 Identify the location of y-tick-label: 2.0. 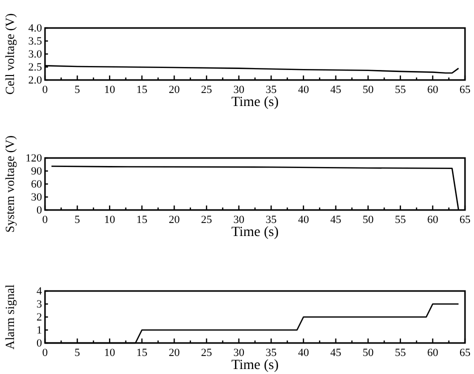
(35, 80).